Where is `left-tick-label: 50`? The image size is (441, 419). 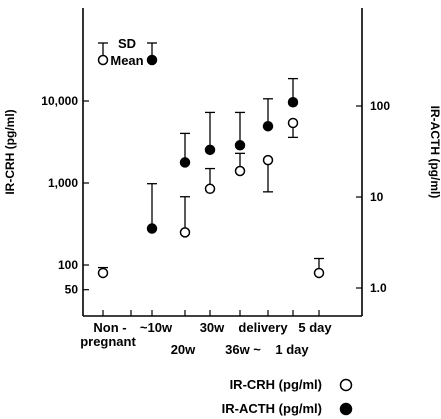
left-tick-label: 50 is located at coordinates (72, 290).